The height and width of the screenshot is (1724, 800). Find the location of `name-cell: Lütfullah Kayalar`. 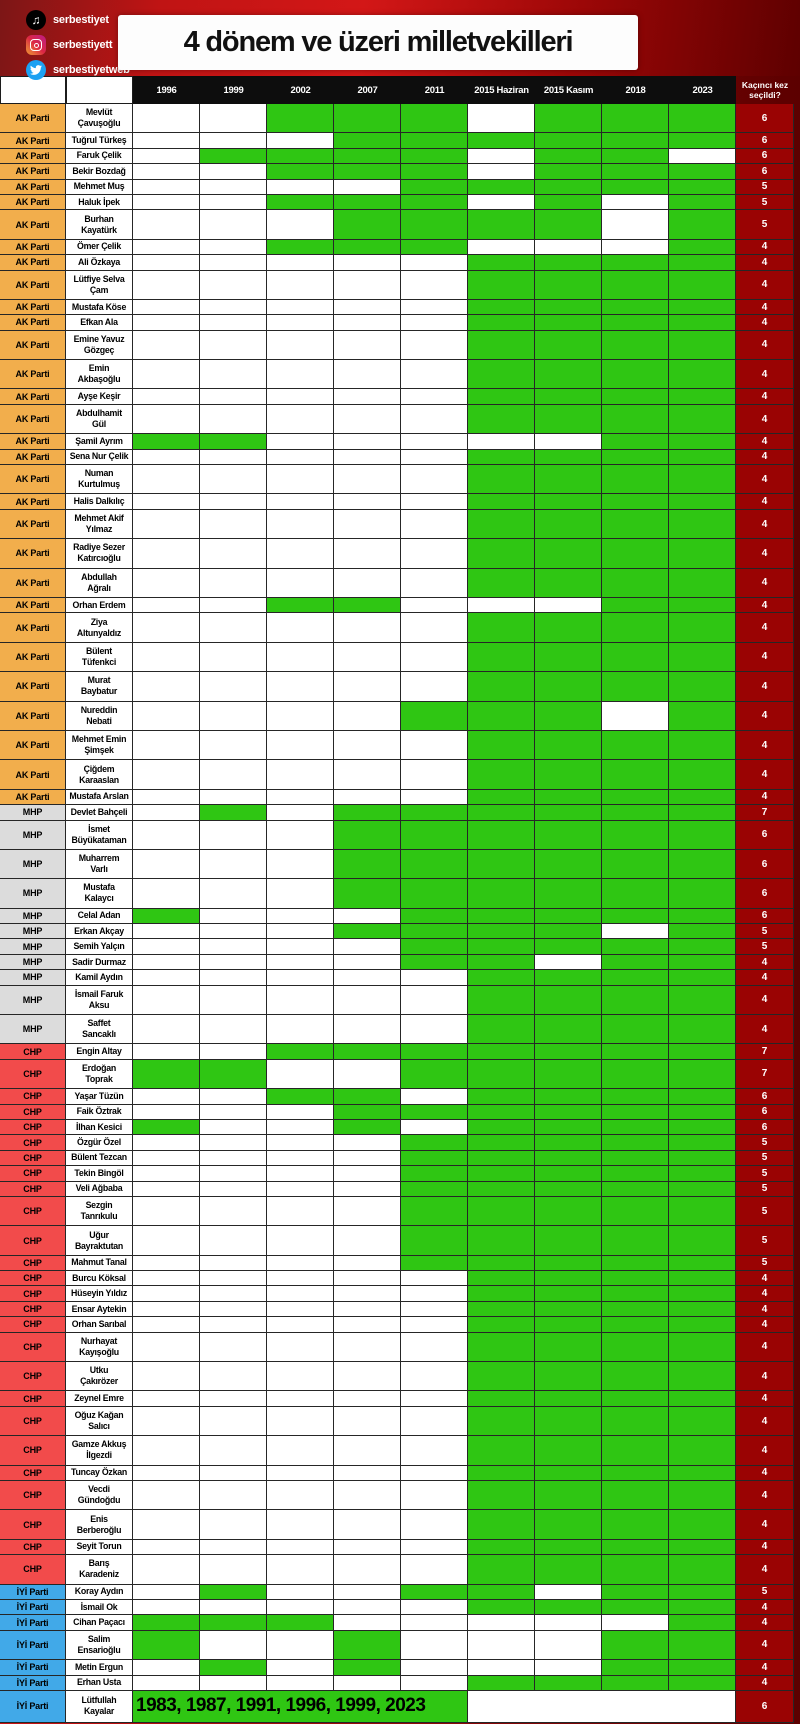

name-cell: Lütfullah Kayalar is located at coordinates (99, 1706).